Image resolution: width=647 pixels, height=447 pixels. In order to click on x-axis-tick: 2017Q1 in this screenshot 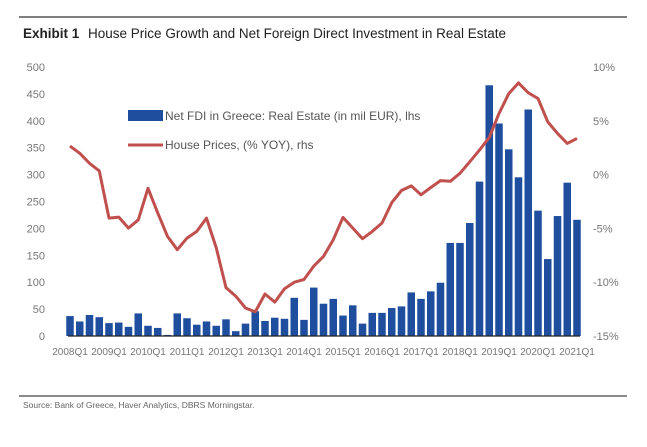, I will do `click(421, 352)`.